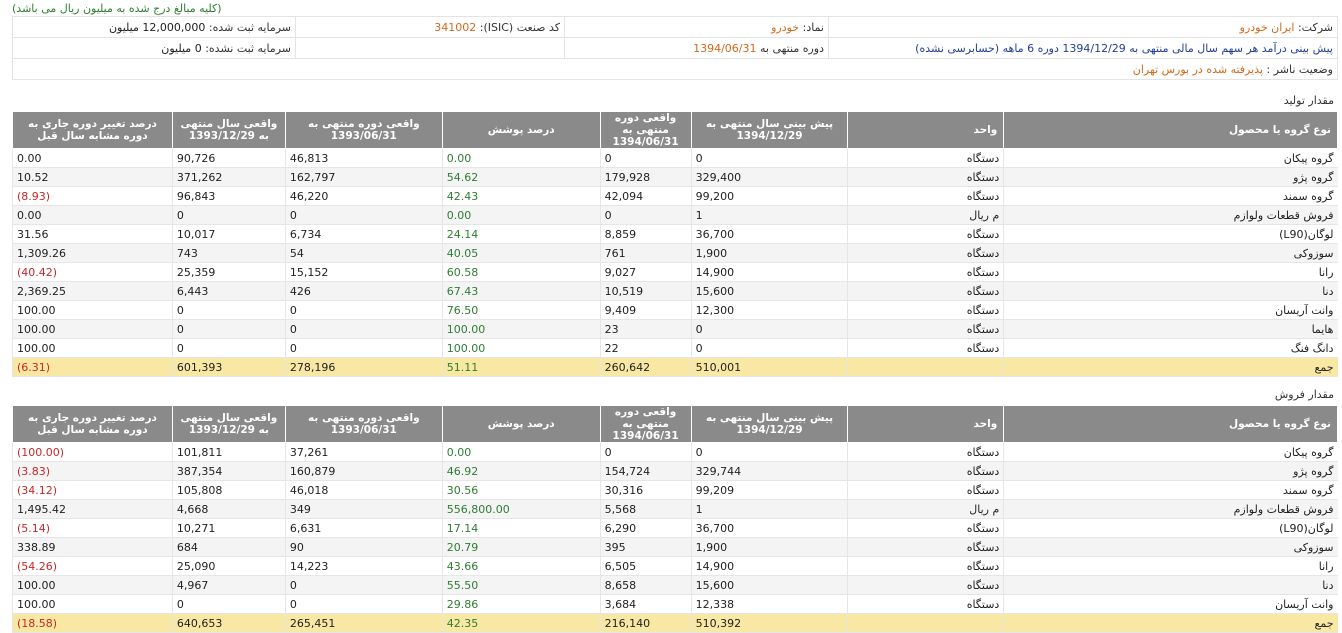 This screenshot has width=1342, height=633. I want to click on cell-actual-period: 179,928, so click(645, 177).